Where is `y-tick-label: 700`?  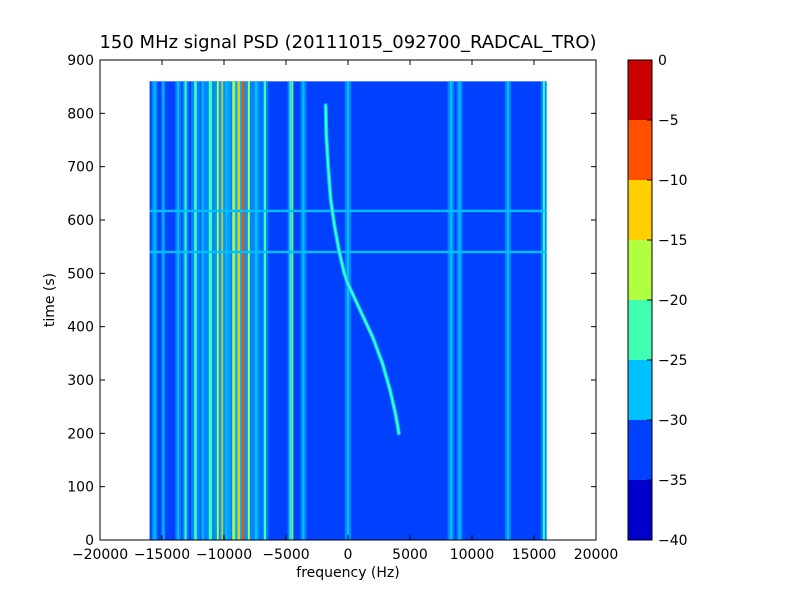 y-tick-label: 700 is located at coordinates (80, 168).